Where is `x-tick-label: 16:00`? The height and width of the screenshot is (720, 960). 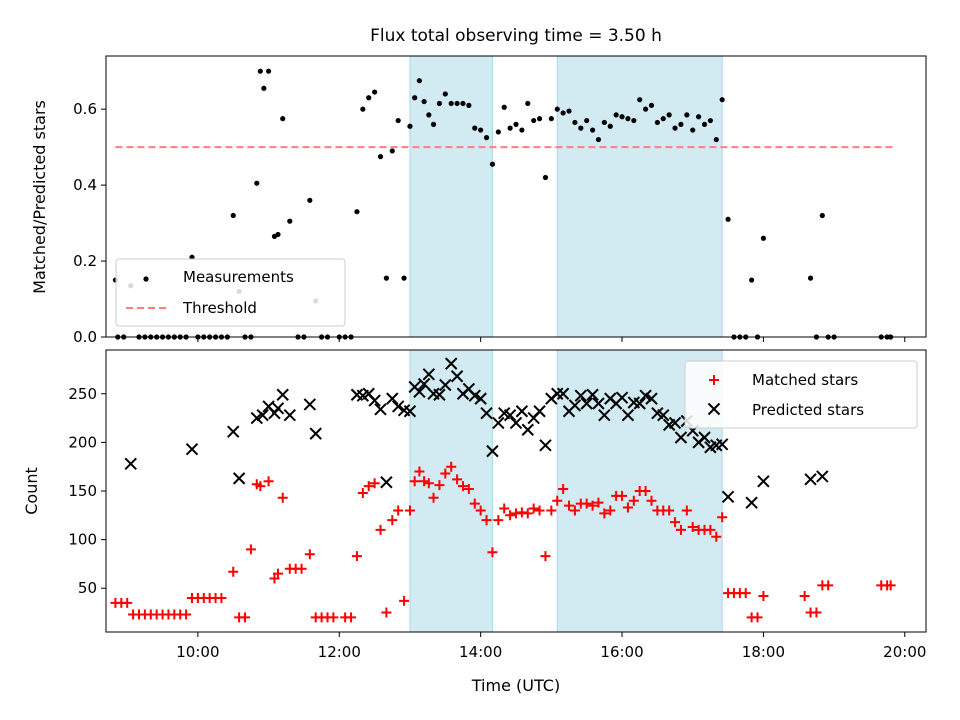
x-tick-label: 16:00 is located at coordinates (621, 652).